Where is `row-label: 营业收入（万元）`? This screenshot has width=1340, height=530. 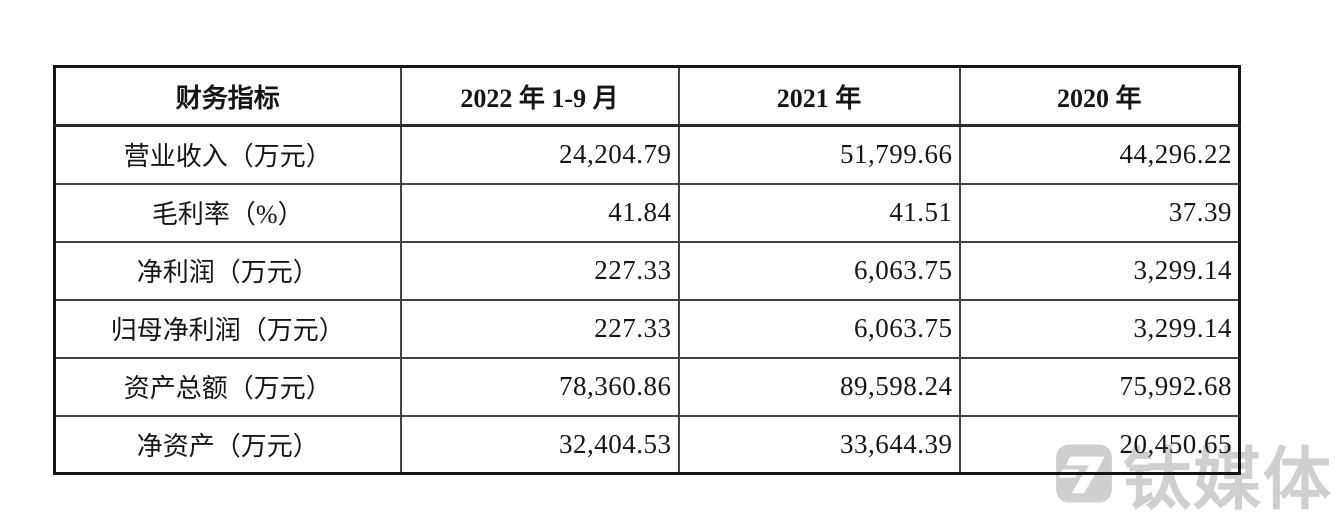 row-label: 营业收入（万元） is located at coordinates (227, 154).